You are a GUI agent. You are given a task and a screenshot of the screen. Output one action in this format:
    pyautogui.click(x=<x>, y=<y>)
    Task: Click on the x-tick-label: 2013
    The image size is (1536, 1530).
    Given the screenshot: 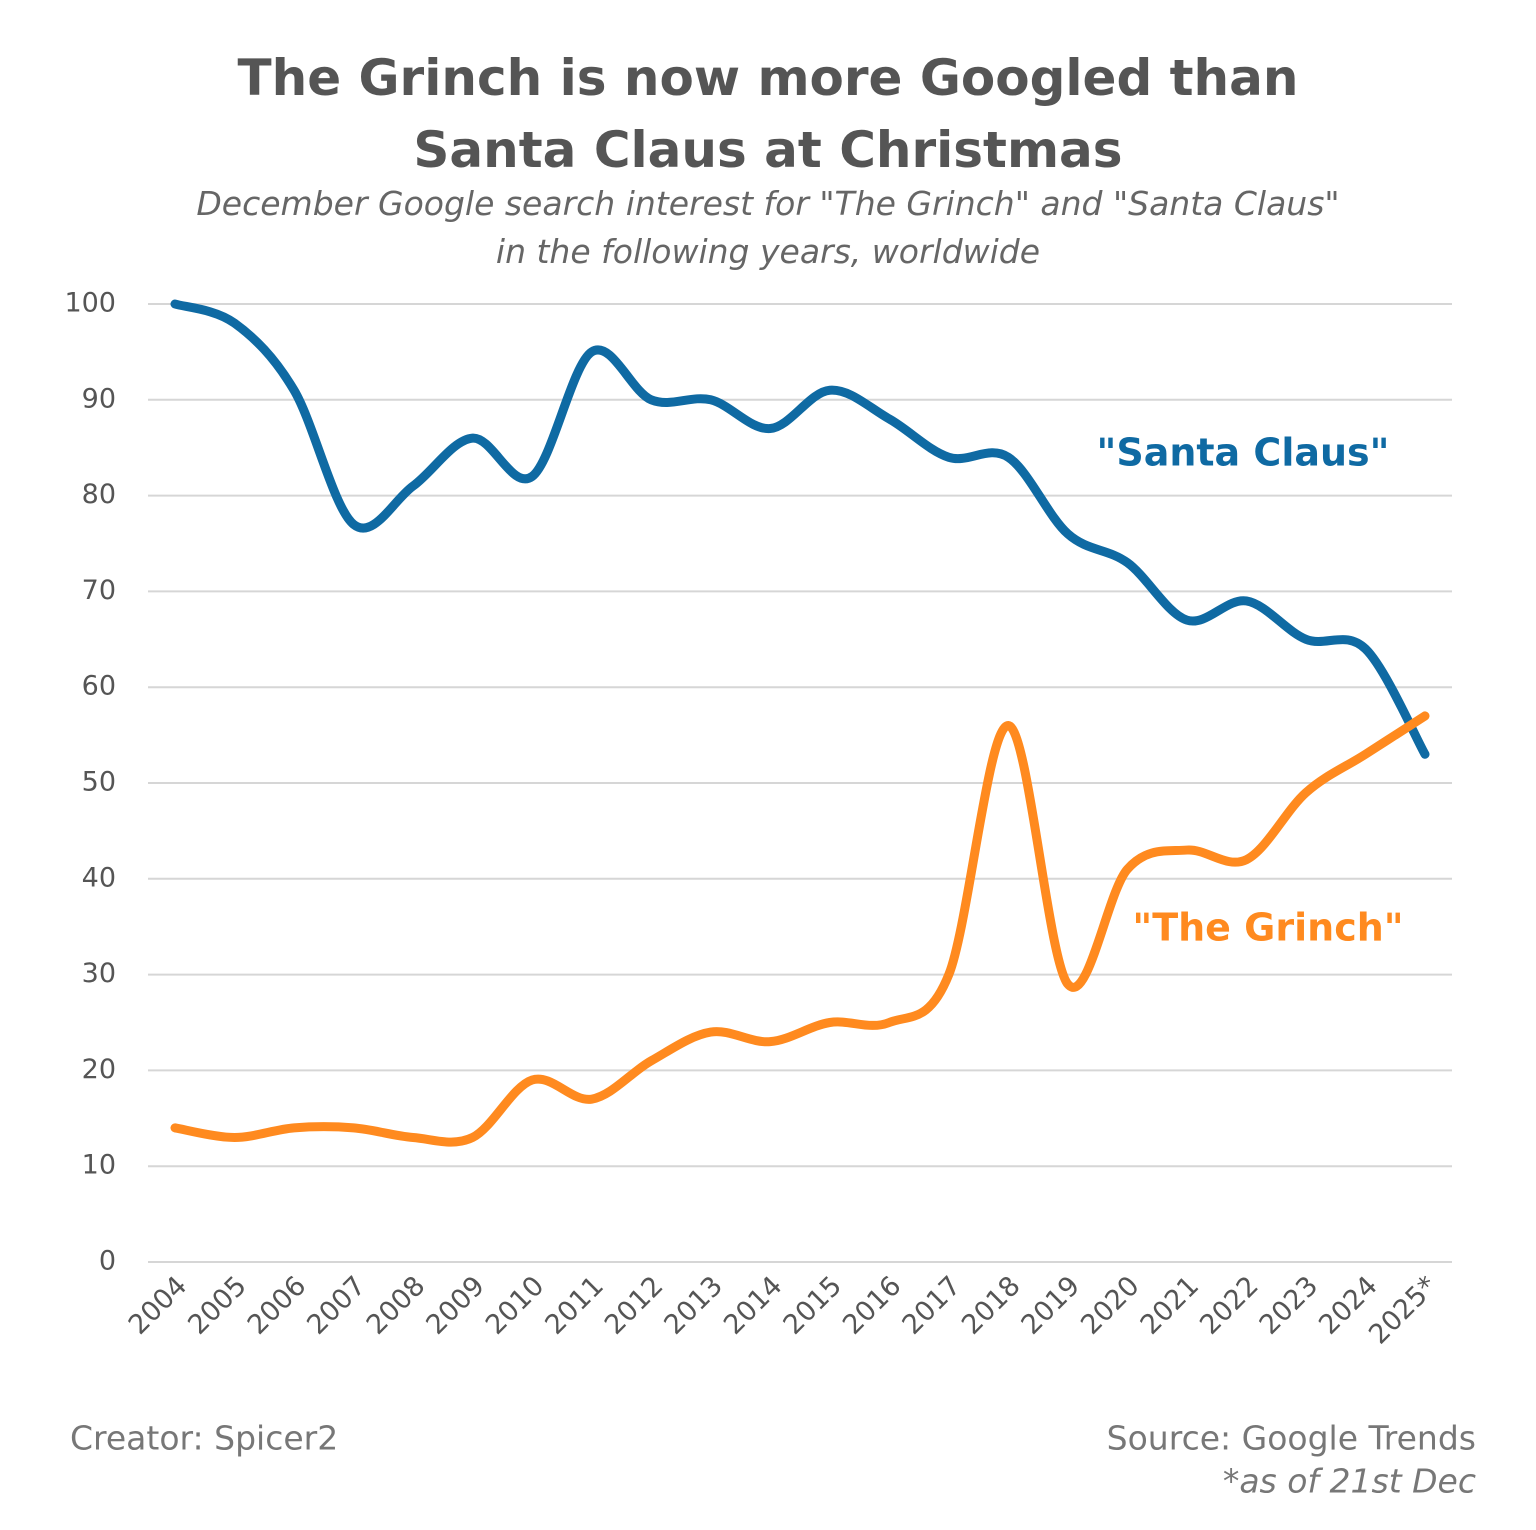 What is the action you would take?
    pyautogui.click(x=693, y=1305)
    